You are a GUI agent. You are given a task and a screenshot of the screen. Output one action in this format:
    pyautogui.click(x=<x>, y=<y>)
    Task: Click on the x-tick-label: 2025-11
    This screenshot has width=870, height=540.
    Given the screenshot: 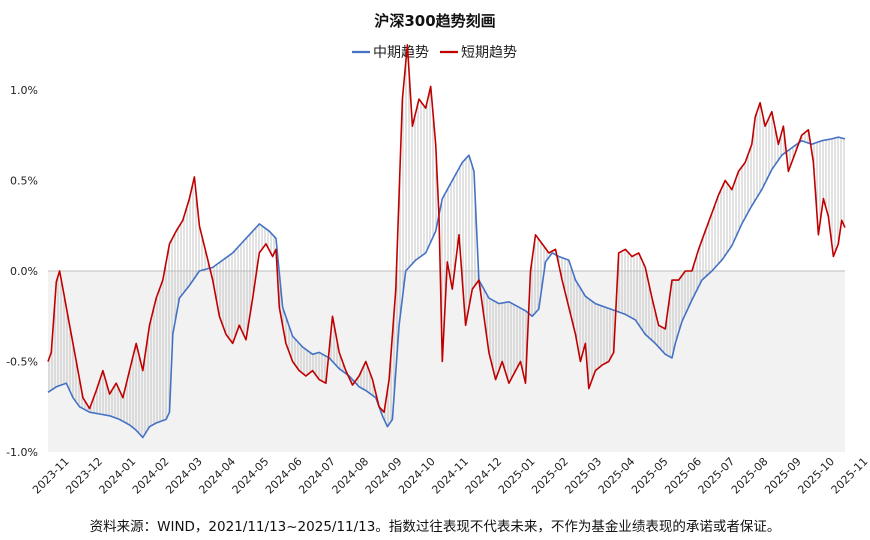 What is the action you would take?
    pyautogui.click(x=849, y=476)
    